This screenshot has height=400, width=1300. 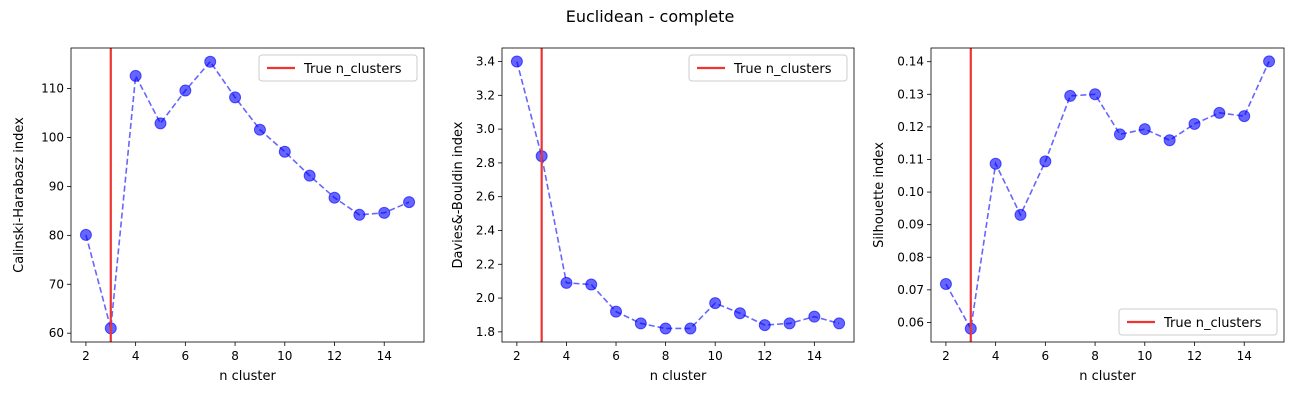 I want to click on y-axis-label: Calinski-Harabasz index, so click(x=19, y=195).